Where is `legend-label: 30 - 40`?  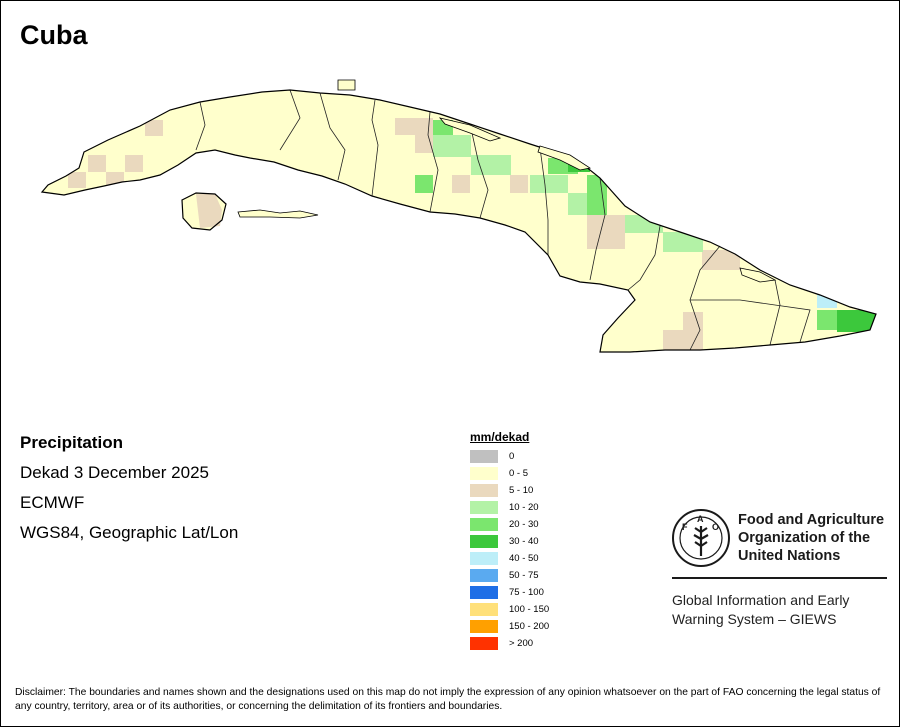
legend-label: 30 - 40 is located at coordinates (524, 541).